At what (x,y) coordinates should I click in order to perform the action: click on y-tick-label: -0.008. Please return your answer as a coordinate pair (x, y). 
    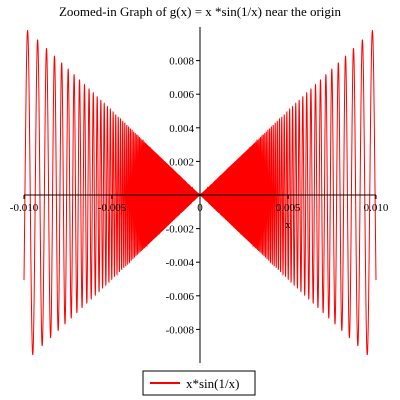
    Looking at the image, I should click on (180, 330).